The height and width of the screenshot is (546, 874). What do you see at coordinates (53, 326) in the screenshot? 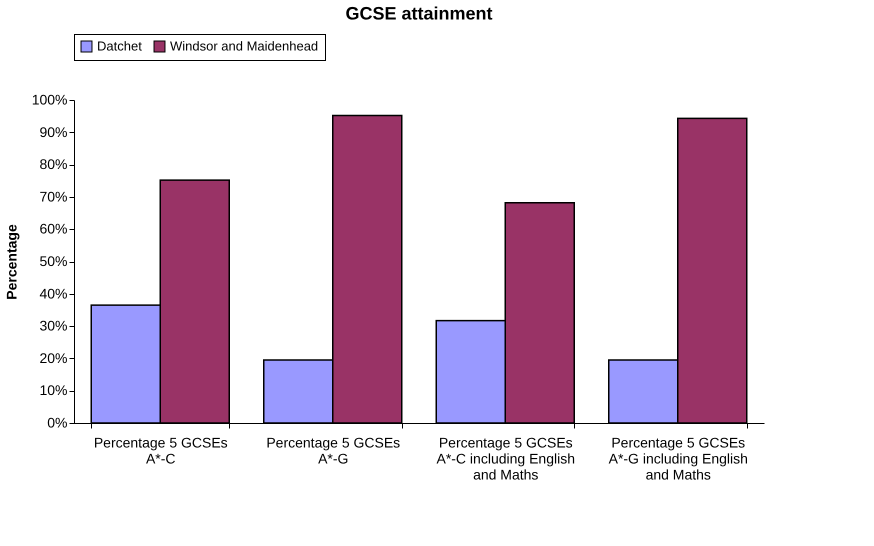
I see `y-tick-label: 30%` at bounding box center [53, 326].